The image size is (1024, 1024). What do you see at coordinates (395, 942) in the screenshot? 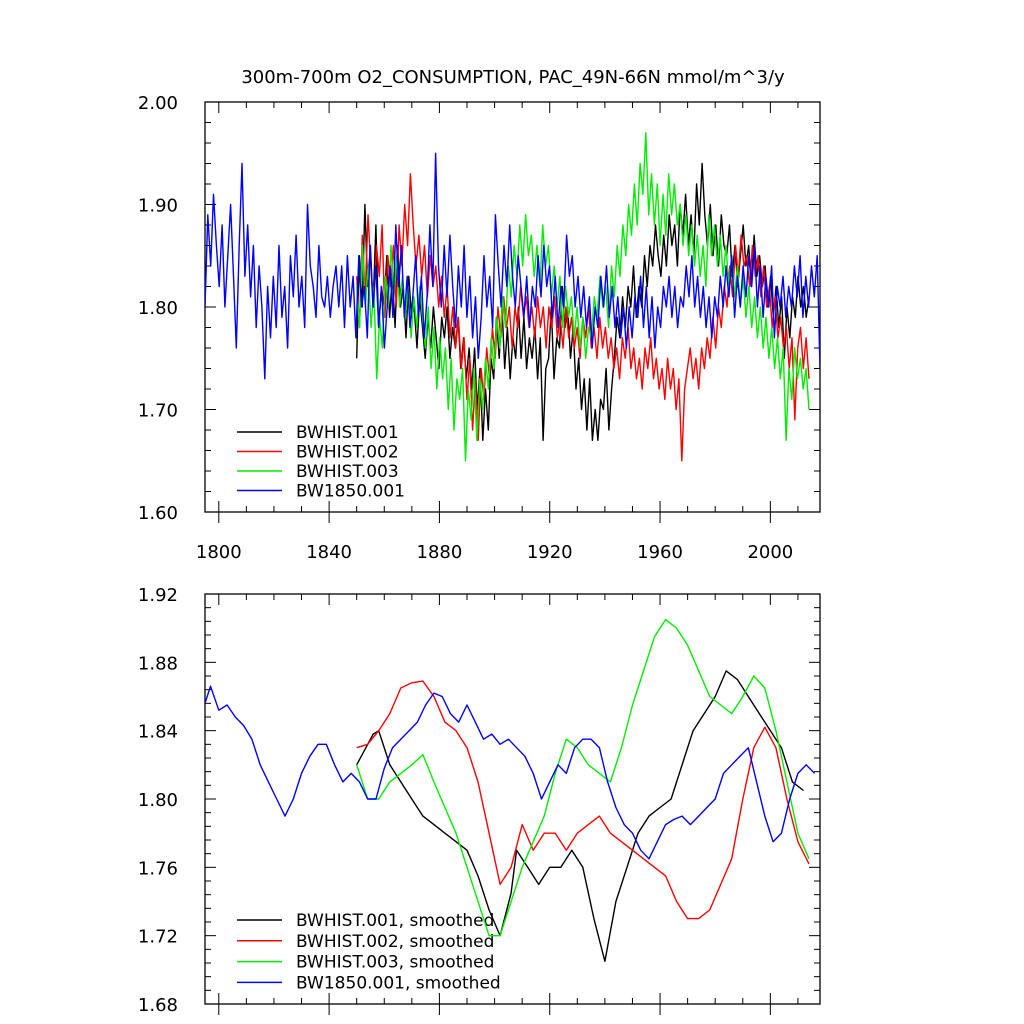
I see `bottom-legend-label-2: BWHIST.002, smoothed` at bounding box center [395, 942].